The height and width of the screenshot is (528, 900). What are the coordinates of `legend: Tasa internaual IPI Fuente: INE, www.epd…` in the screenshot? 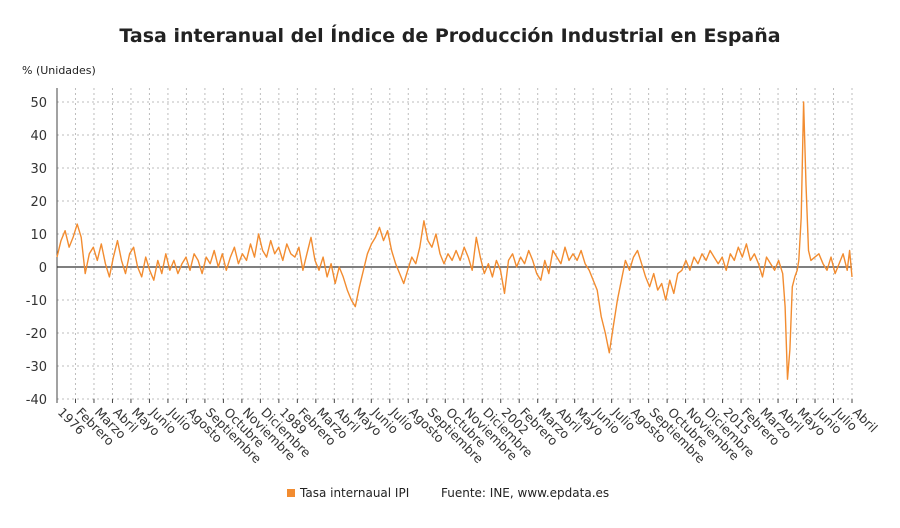 It's located at (448, 493).